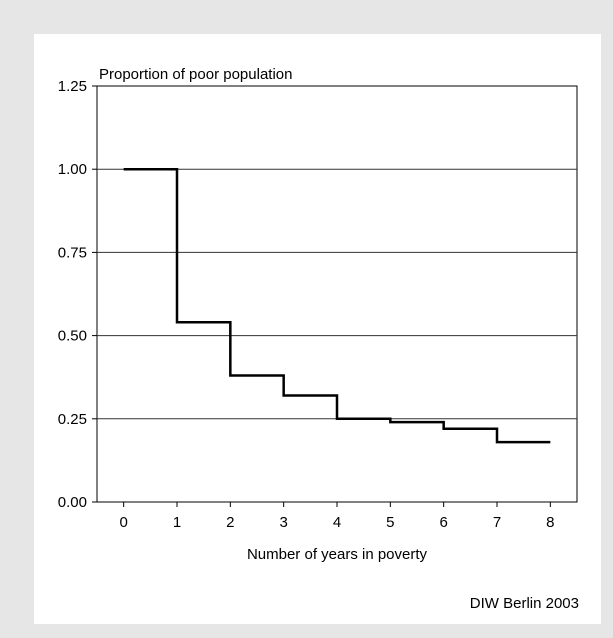 Image resolution: width=613 pixels, height=638 pixels. Describe the element at coordinates (72, 169) in the screenshot. I see `y-tick-label: 1.00` at that location.